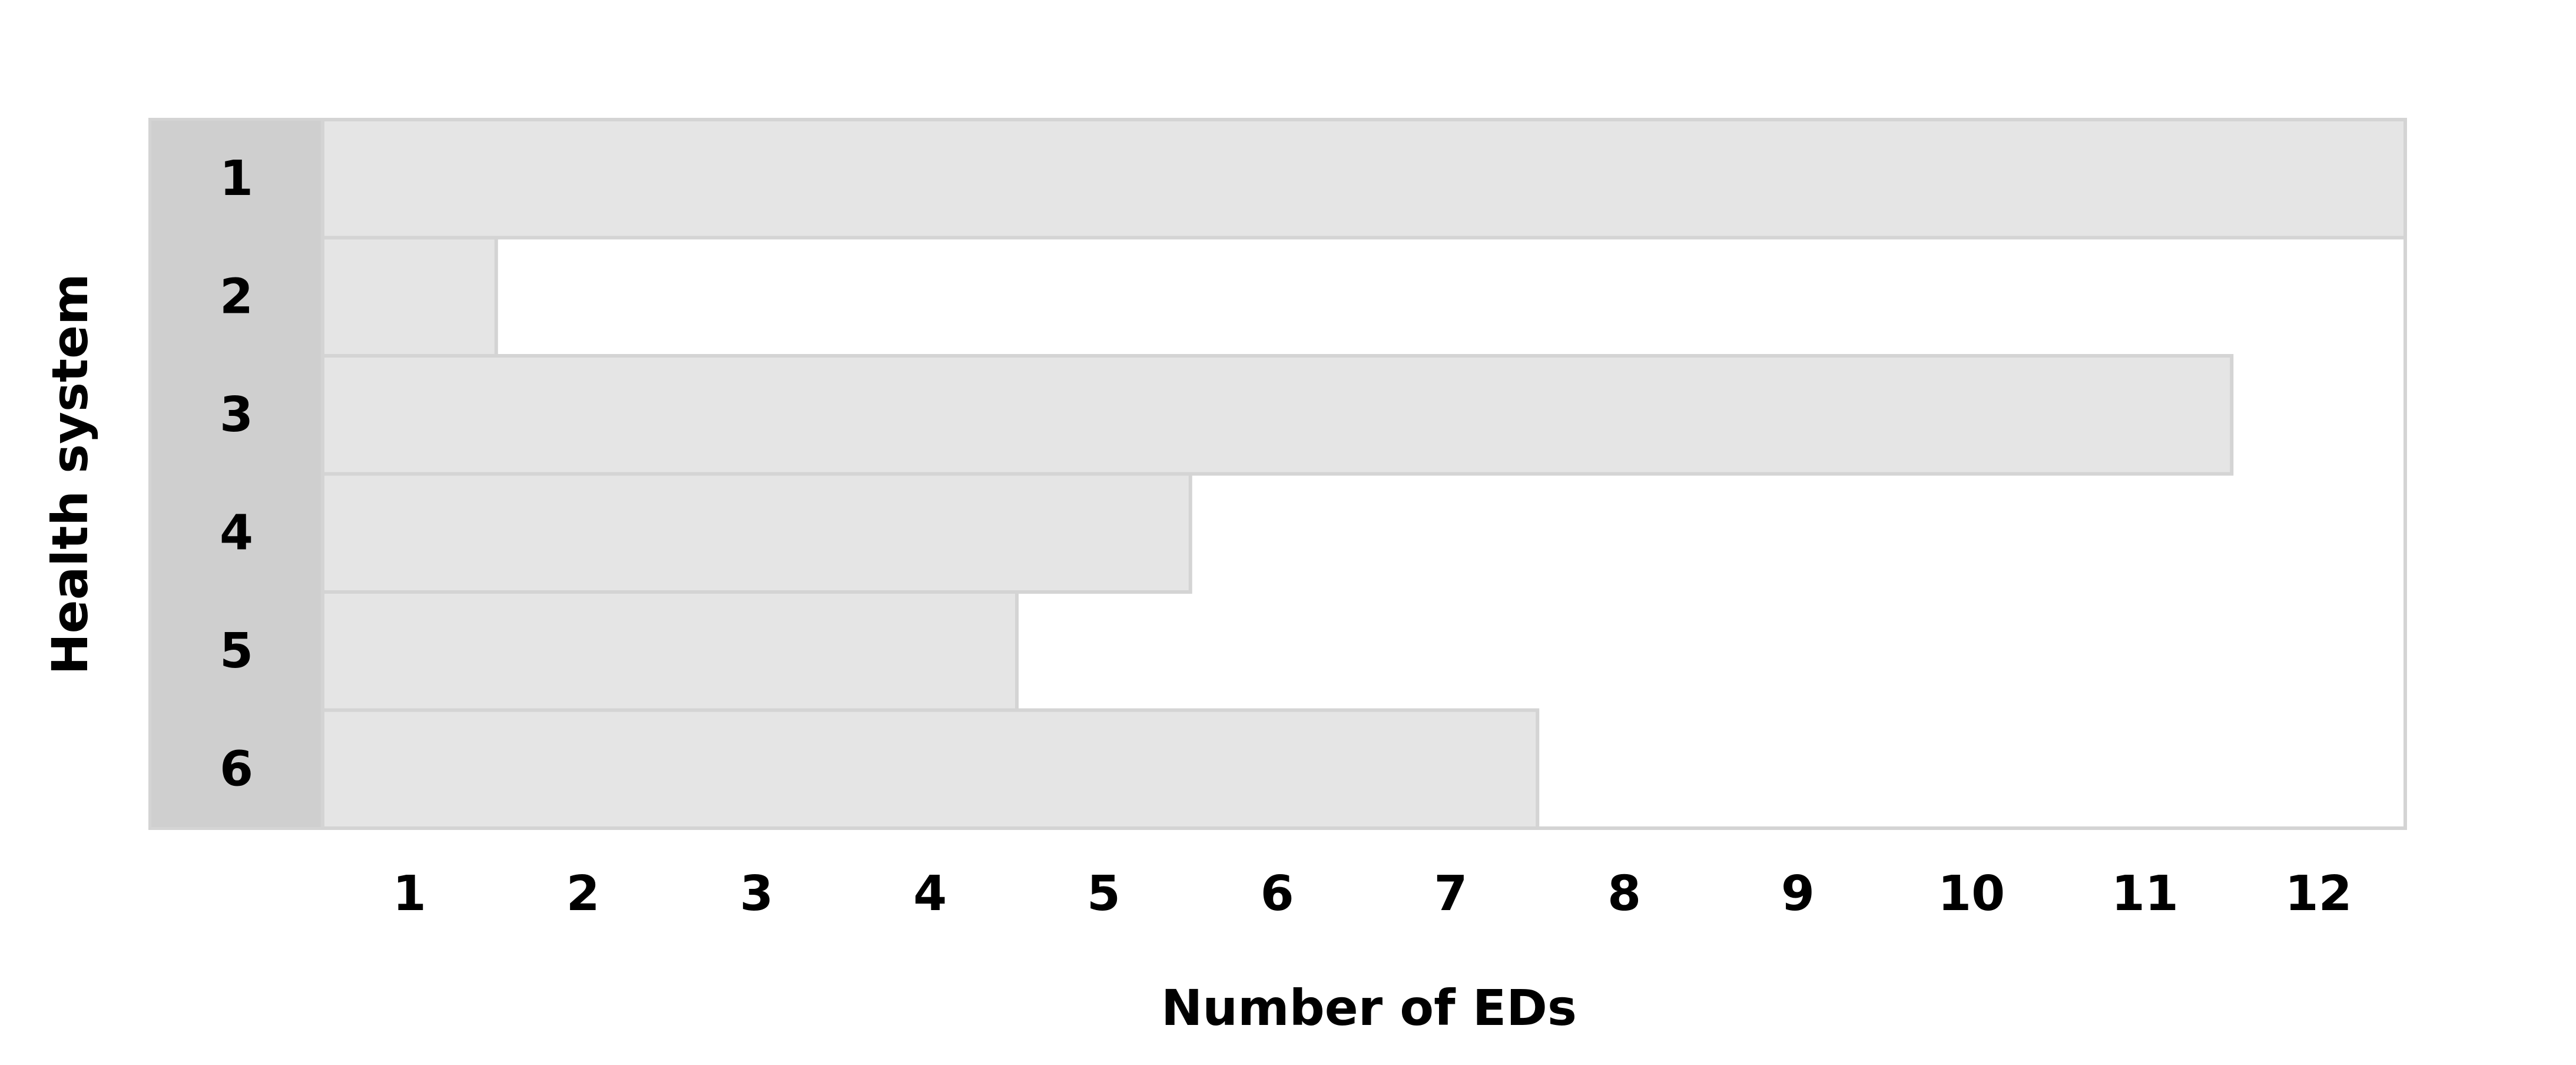  What do you see at coordinates (1971, 894) in the screenshot?
I see `x-tick-label-10: 10` at bounding box center [1971, 894].